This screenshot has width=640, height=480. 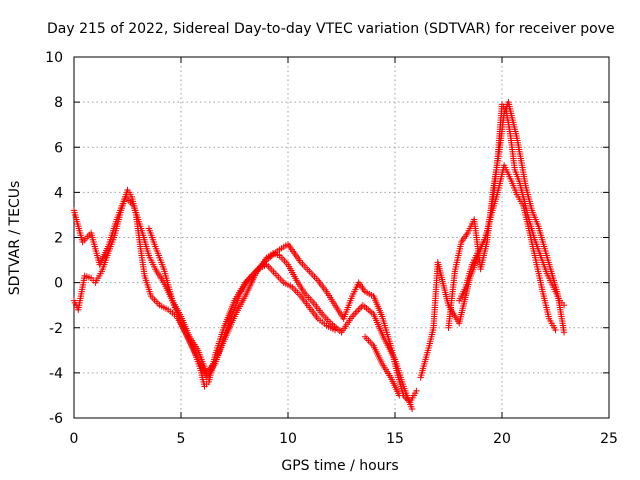 I want to click on x-tick-label: 15, so click(x=395, y=439).